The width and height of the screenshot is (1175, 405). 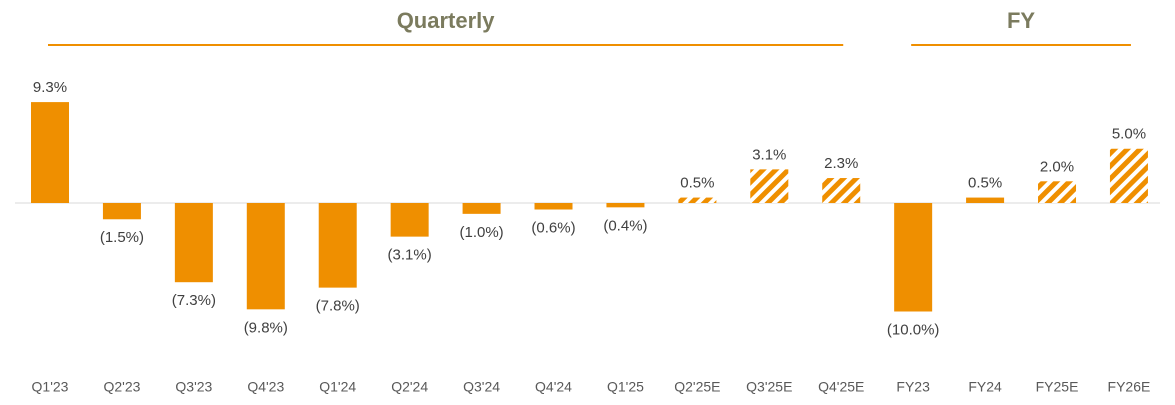 What do you see at coordinates (410, 255) in the screenshot?
I see `data-label: (3.1%)` at bounding box center [410, 255].